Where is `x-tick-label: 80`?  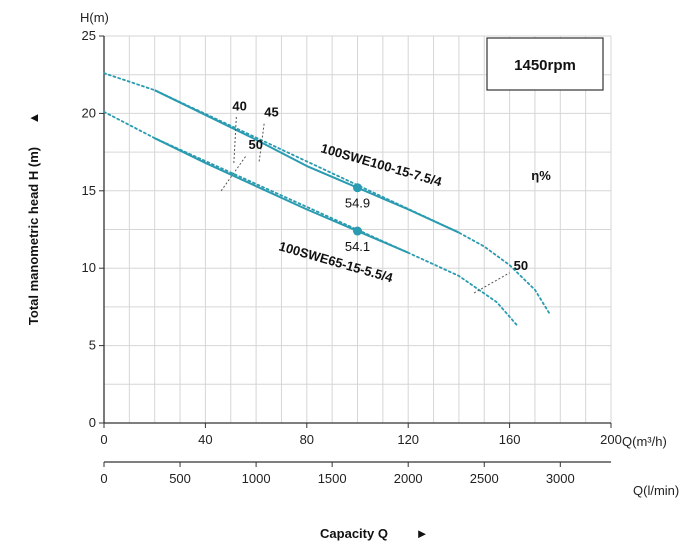 x-tick-label: 80 is located at coordinates (307, 439).